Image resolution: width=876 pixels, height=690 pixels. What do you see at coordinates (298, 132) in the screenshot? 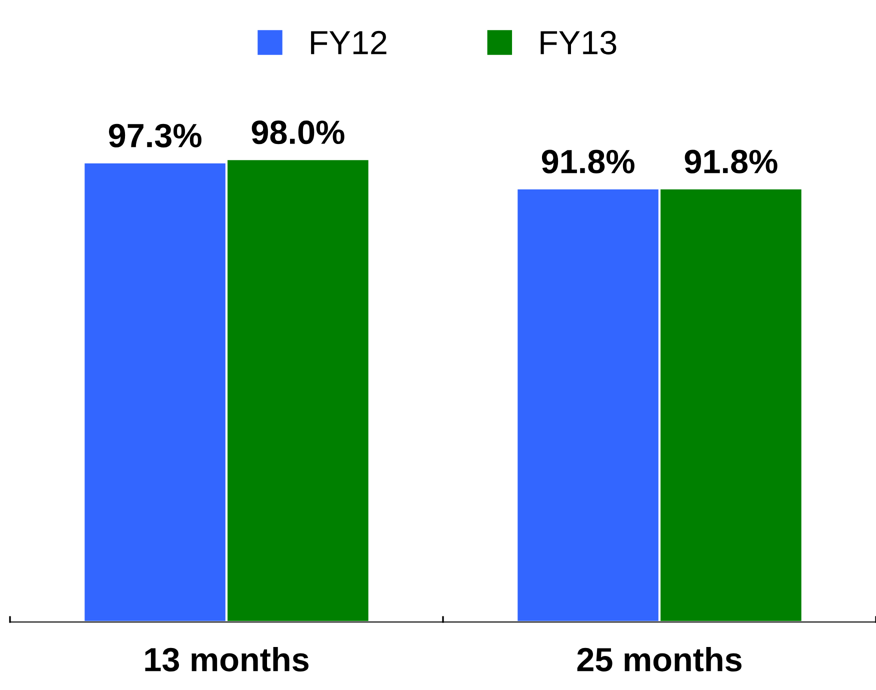
I see `data-label: 98.0%` at bounding box center [298, 132].